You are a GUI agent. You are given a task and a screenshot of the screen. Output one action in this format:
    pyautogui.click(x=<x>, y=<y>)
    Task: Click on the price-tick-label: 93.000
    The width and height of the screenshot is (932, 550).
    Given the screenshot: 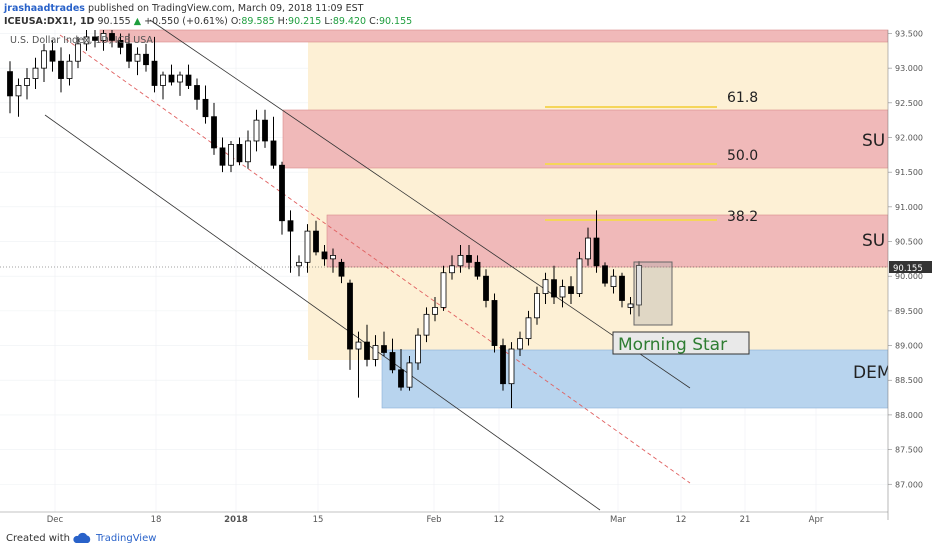 What is the action you would take?
    pyautogui.click(x=909, y=68)
    